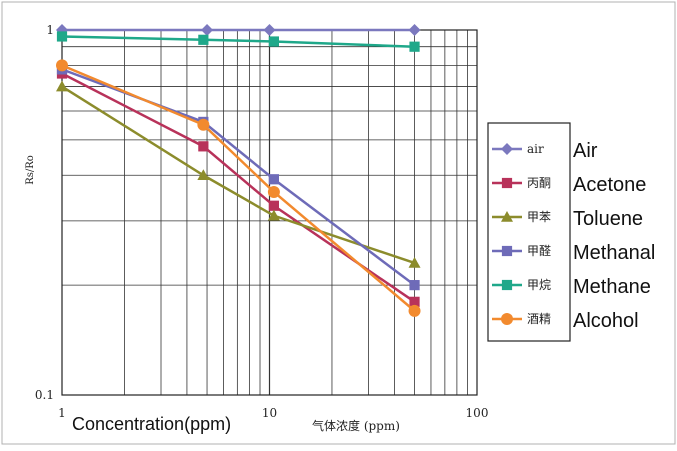  I want to click on y-tick-label: 0.1, so click(44, 395).